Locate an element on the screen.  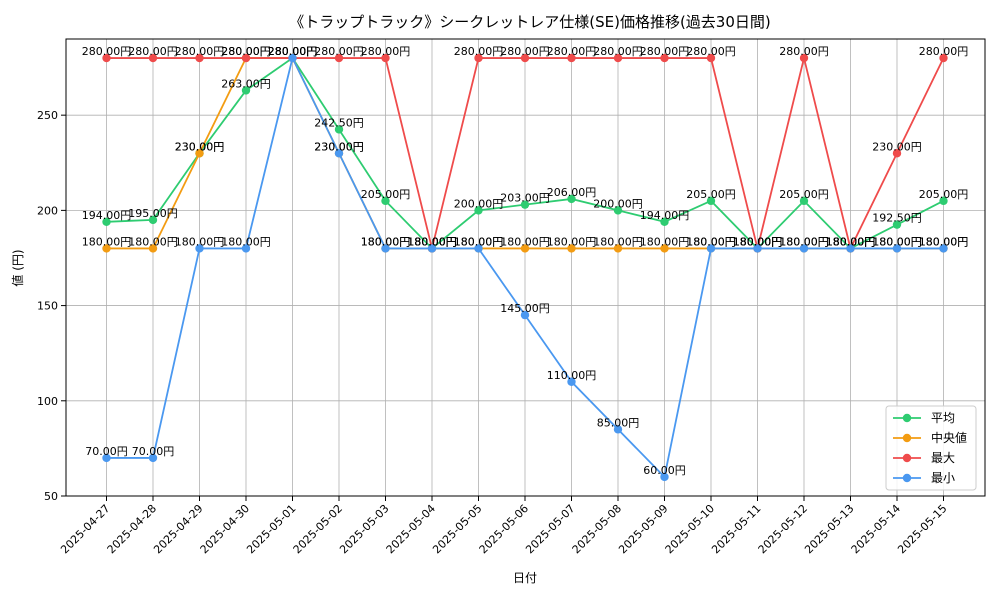
data-label: 145.00円 is located at coordinates (525, 308).